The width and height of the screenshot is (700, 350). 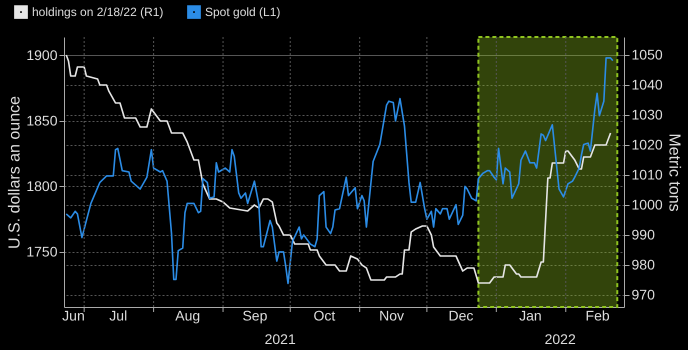 I want to click on y-axis-title: U.S. dollars an ounce, so click(x=15, y=172).